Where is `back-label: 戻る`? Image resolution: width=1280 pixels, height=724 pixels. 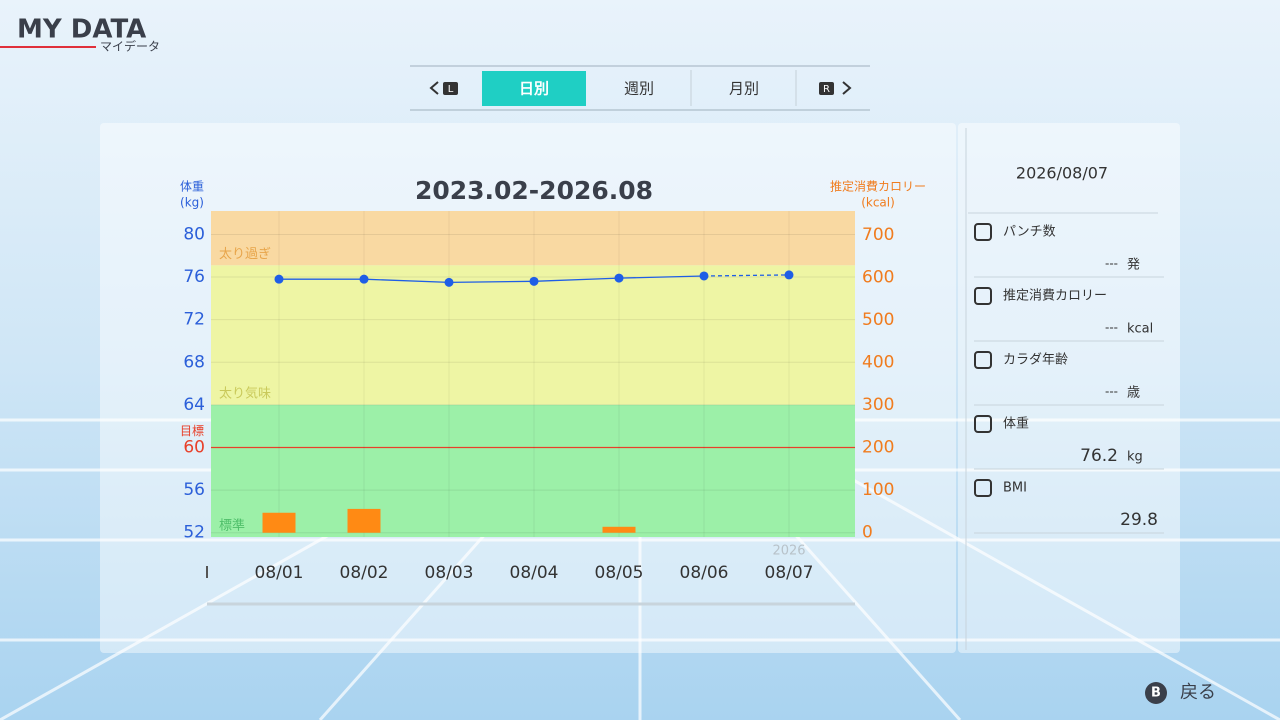
back-label: 戻る is located at coordinates (1198, 692).